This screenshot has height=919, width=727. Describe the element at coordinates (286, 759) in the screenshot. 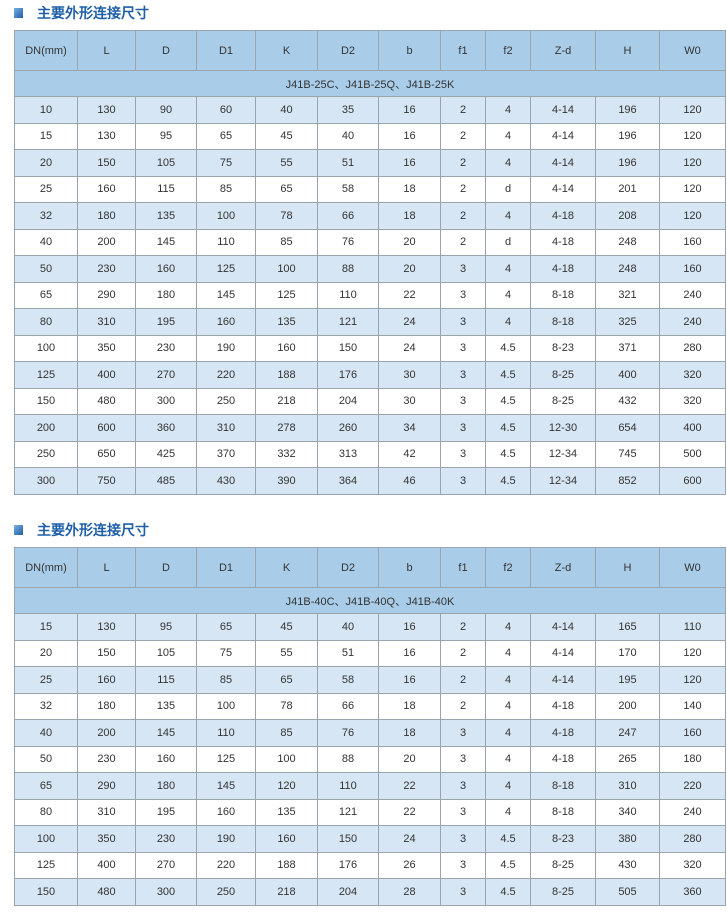

I see `table-cell: 100` at that location.